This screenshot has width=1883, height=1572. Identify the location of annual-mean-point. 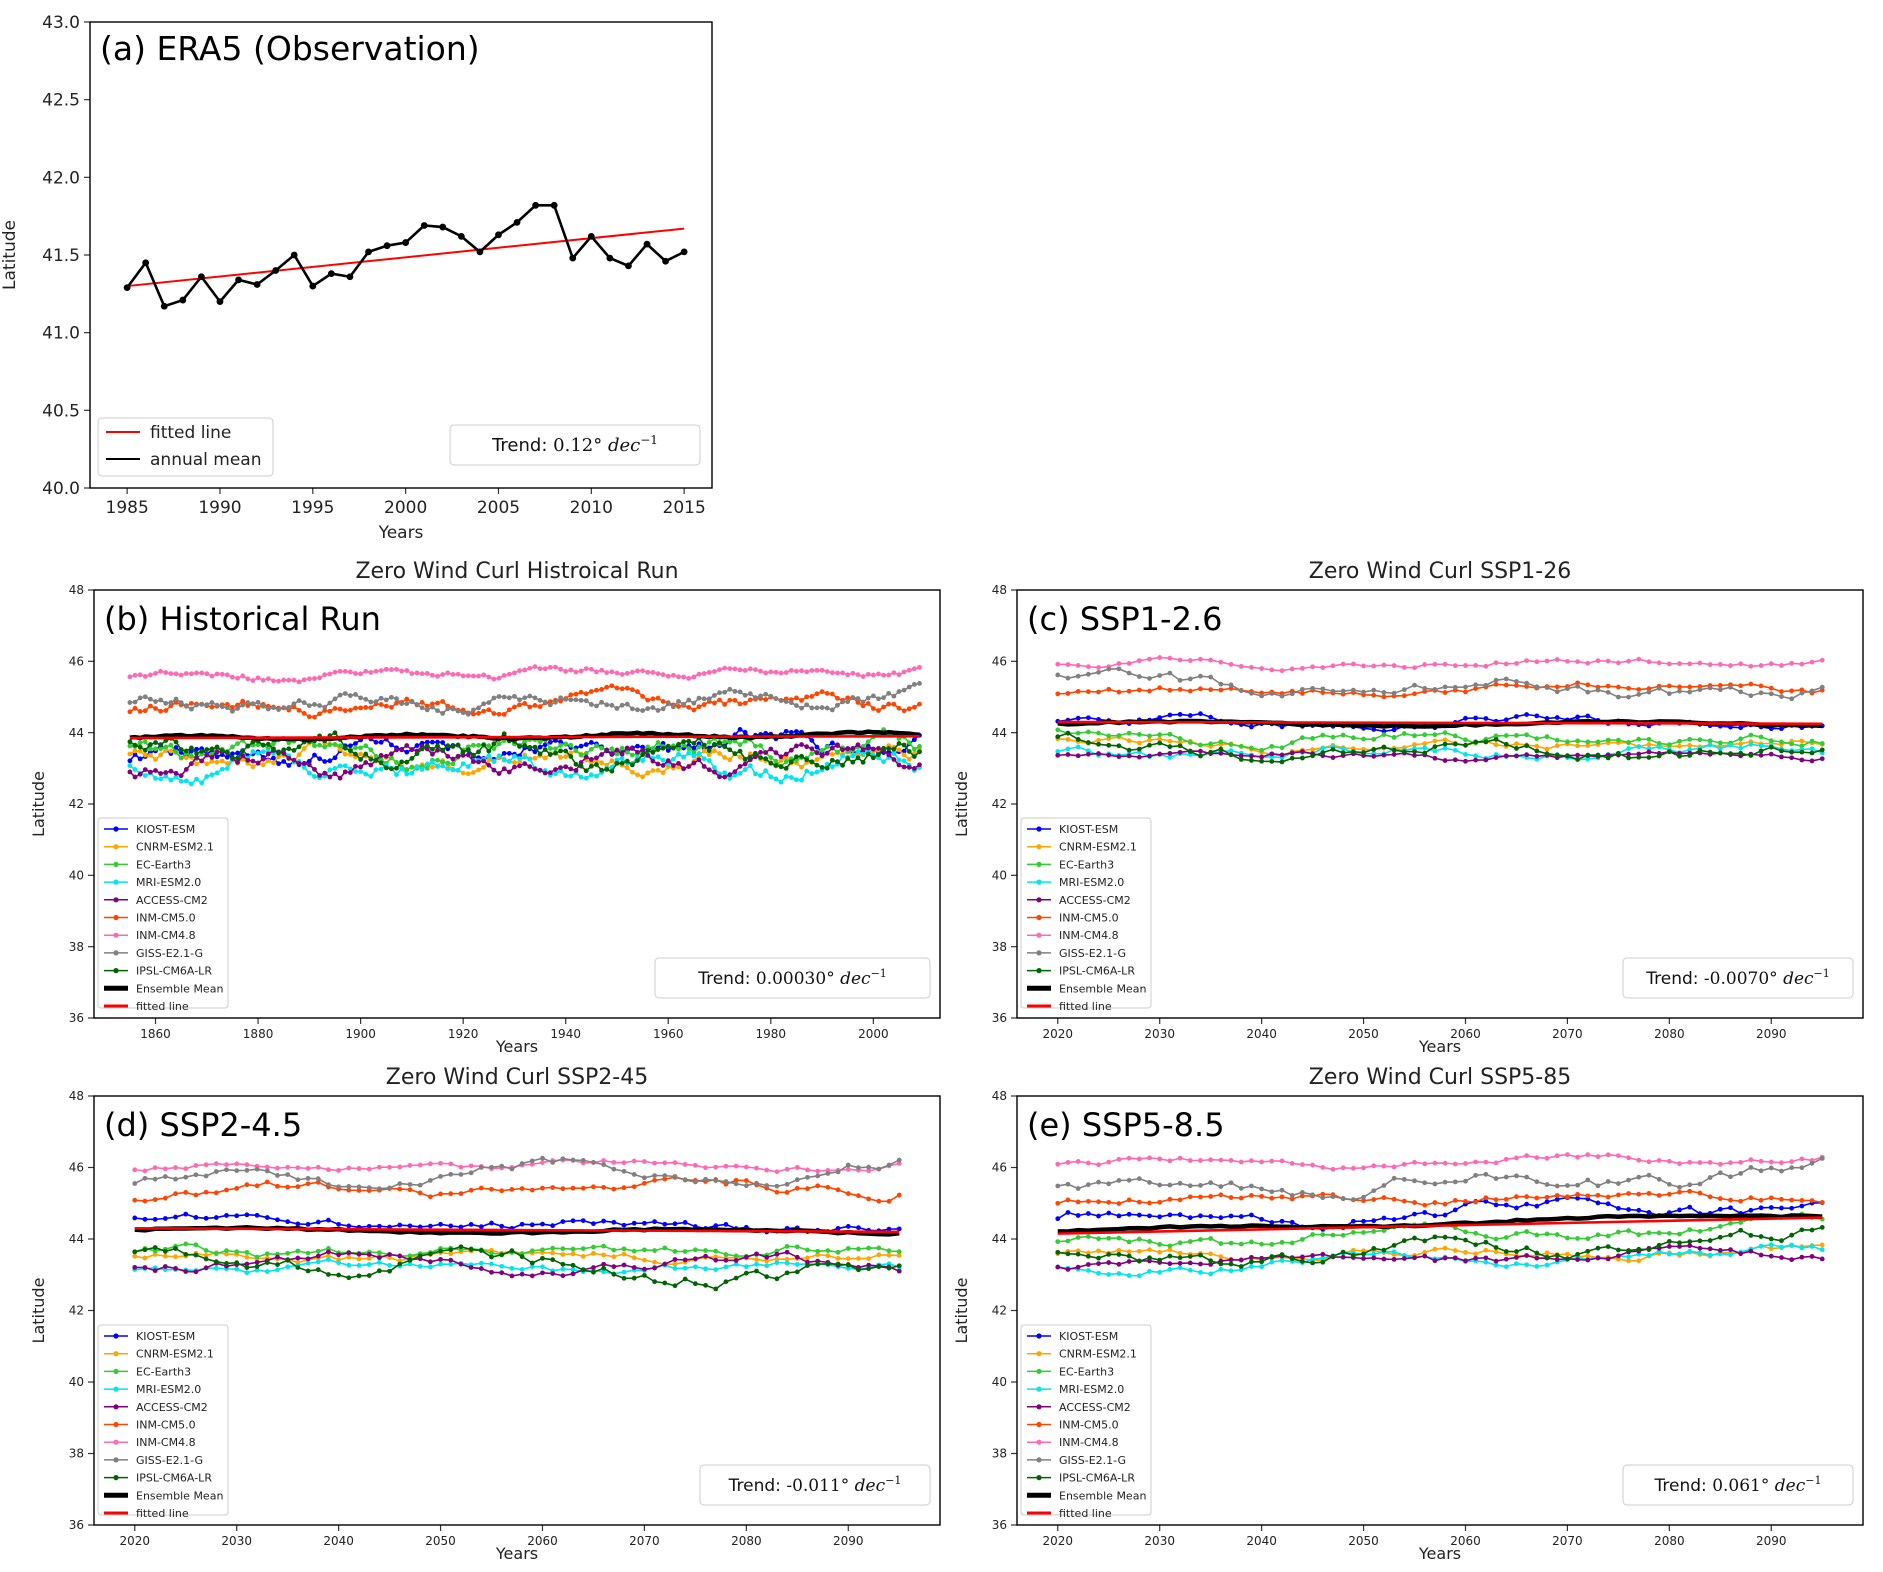
(591, 236).